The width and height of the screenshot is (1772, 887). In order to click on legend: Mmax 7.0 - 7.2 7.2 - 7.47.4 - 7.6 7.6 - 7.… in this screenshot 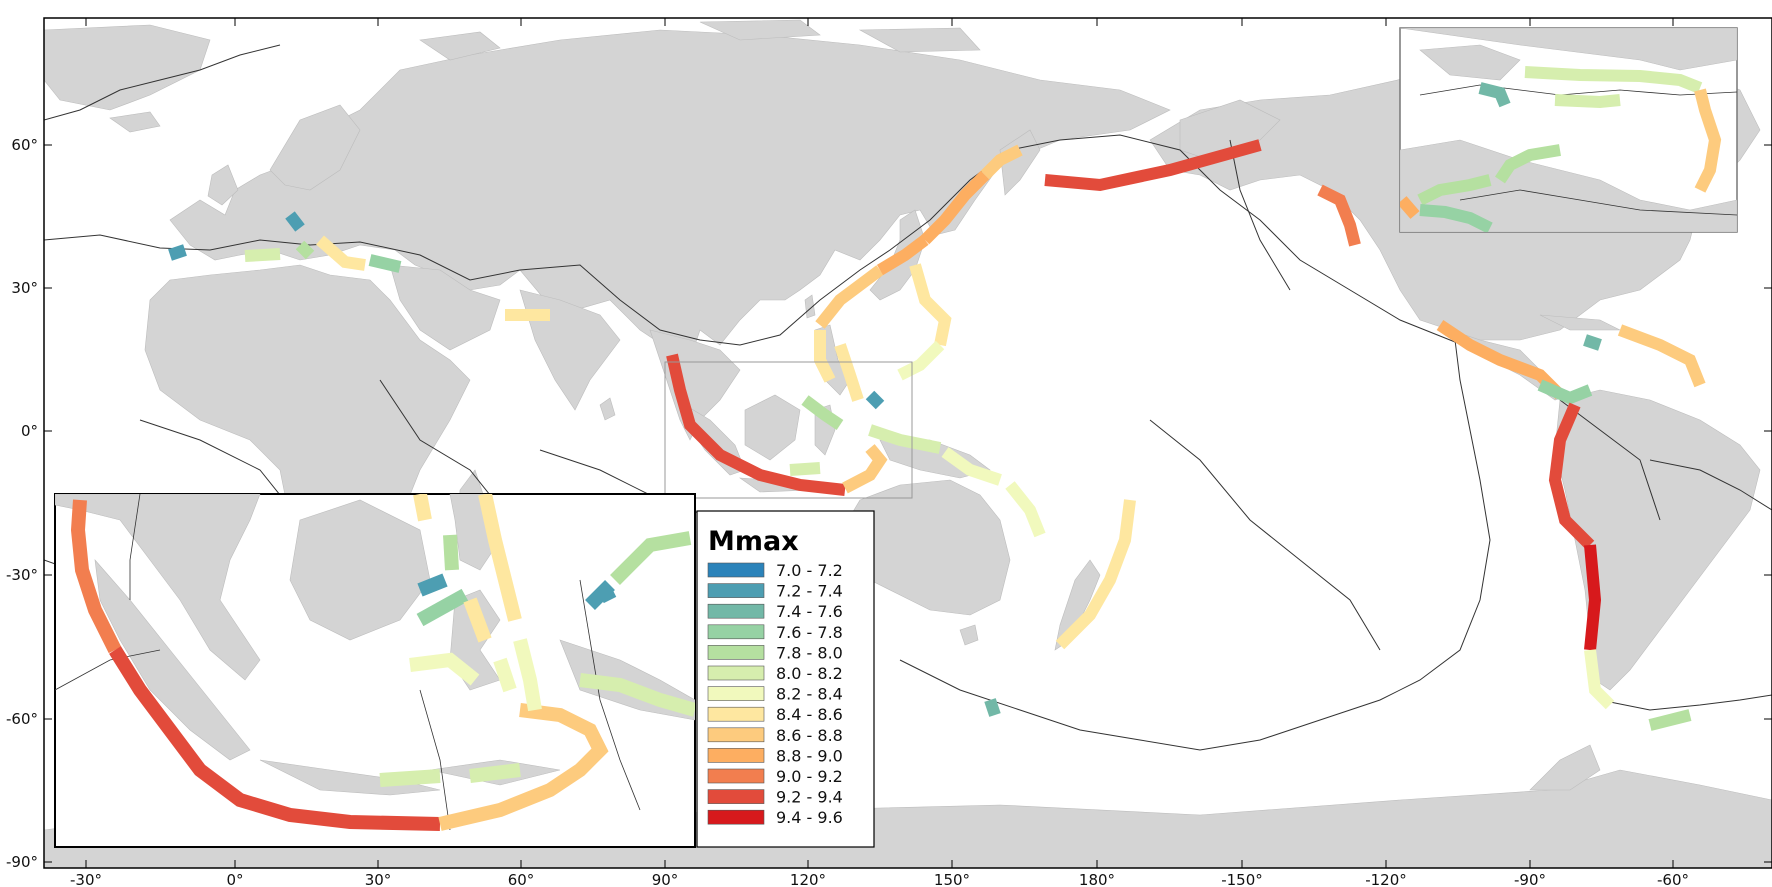, I will do `click(785, 679)`.